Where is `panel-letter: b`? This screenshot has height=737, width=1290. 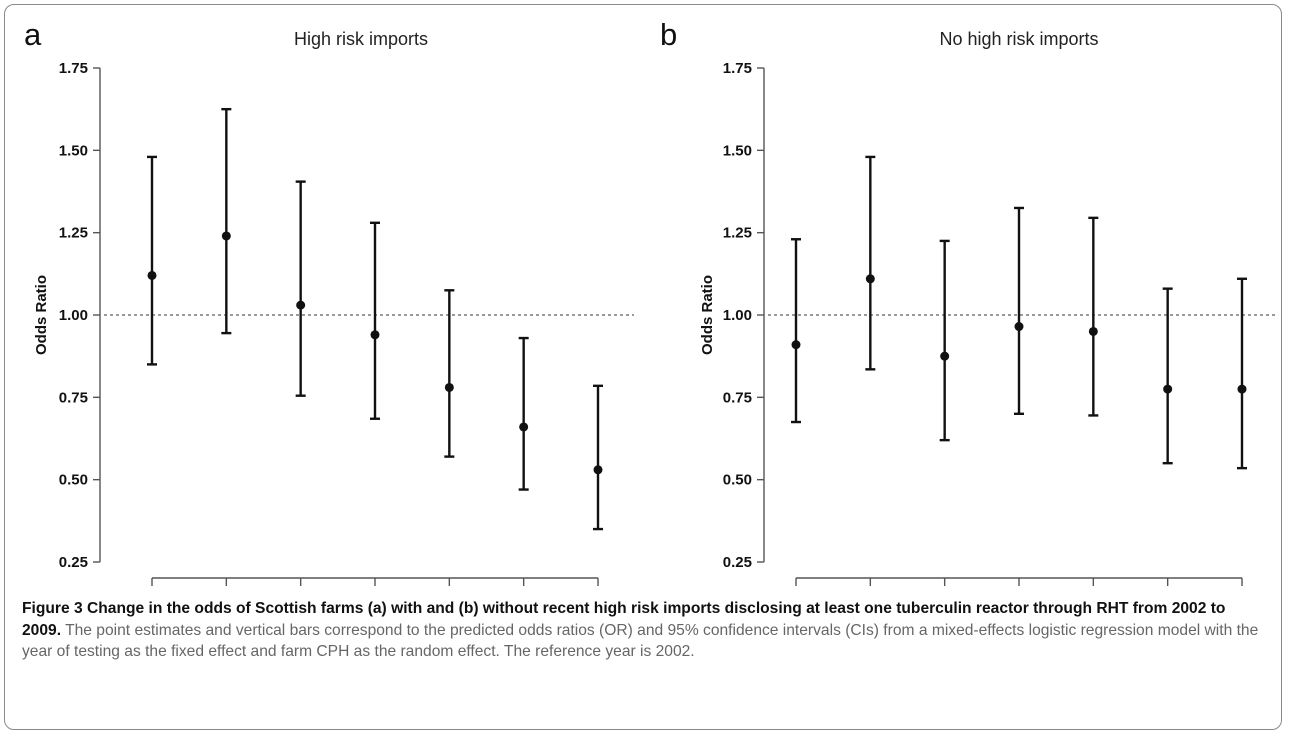
panel-letter: b is located at coordinates (668, 34).